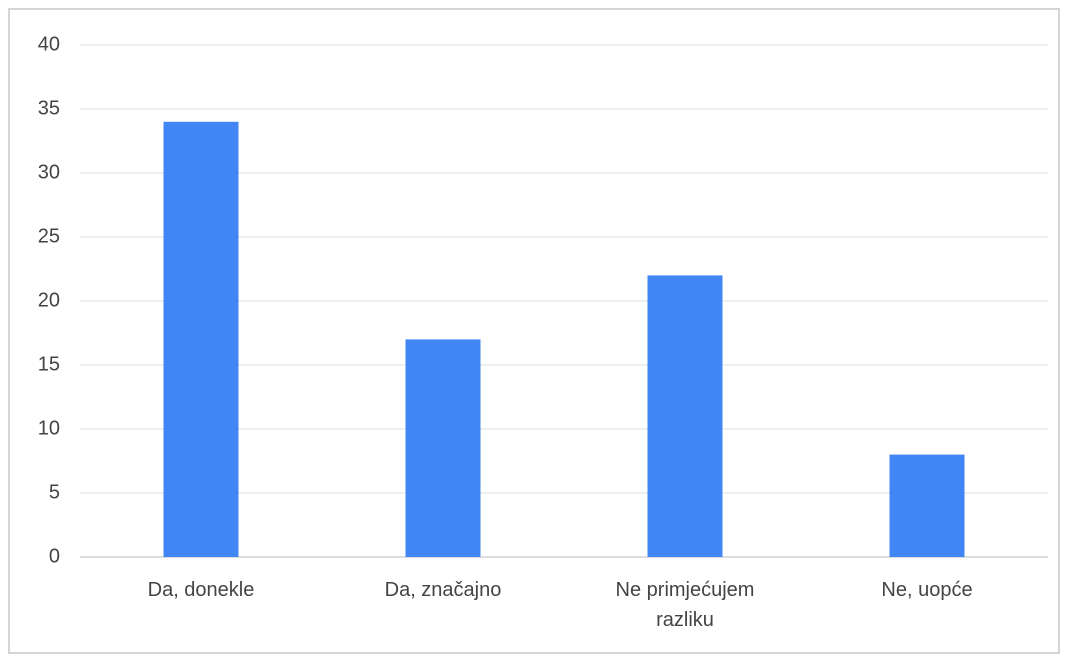 The image size is (1067, 654). What do you see at coordinates (49, 300) in the screenshot?
I see `y-tick-label: 20` at bounding box center [49, 300].